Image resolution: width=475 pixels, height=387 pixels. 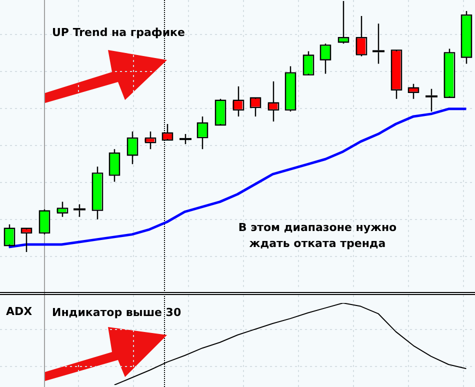 What do you see at coordinates (117, 312) in the screenshot?
I see `annotation: Индикатор выше 30` at bounding box center [117, 312].